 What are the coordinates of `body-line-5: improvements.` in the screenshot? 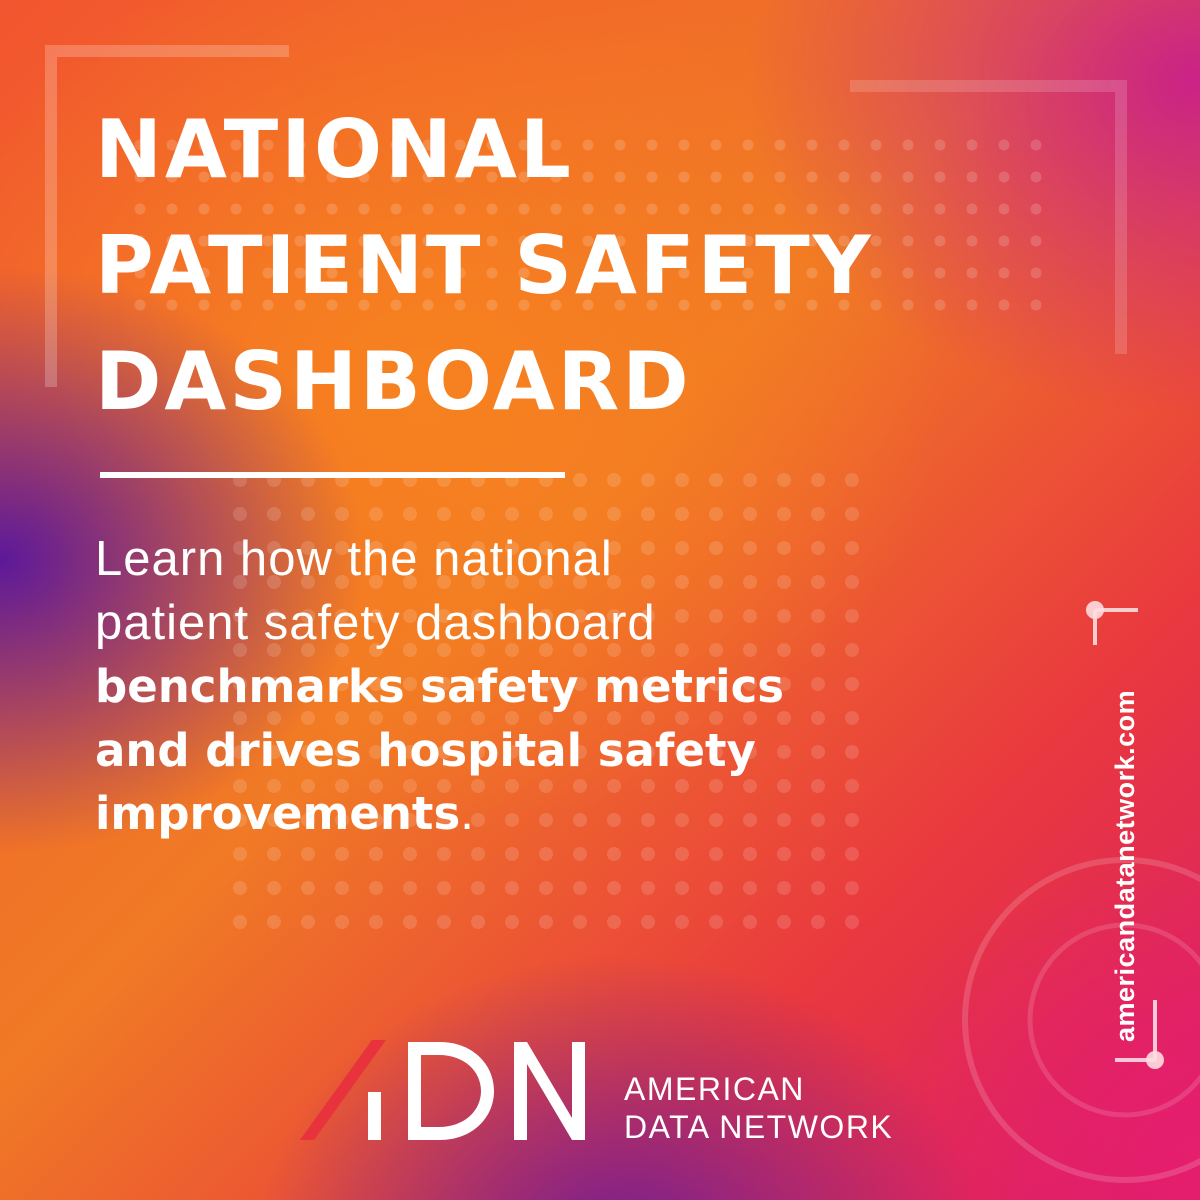 It's located at (545, 814).